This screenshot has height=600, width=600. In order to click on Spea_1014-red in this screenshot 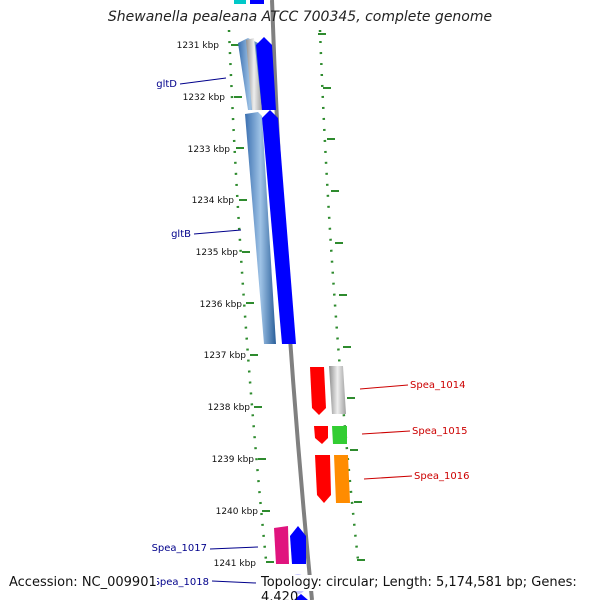, I will do `click(318, 391)`.